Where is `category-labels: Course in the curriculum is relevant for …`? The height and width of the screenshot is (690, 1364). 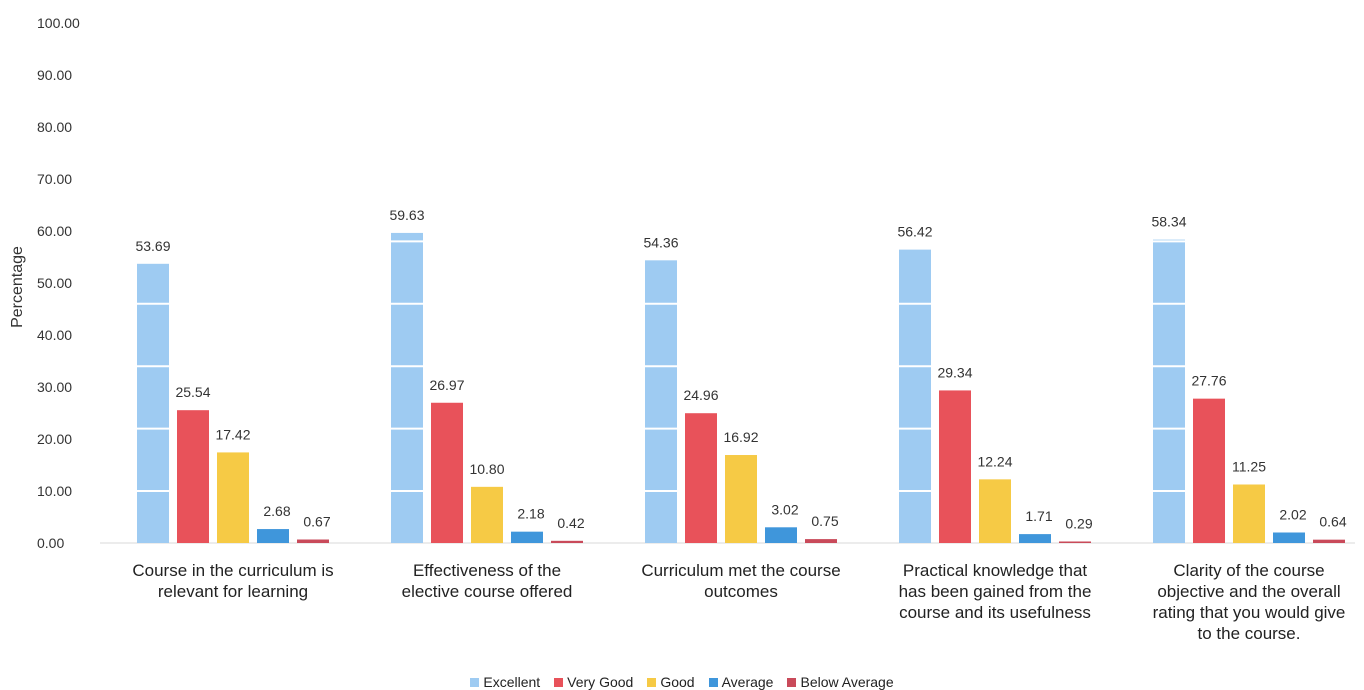 category-labels: Course in the curriculum is relevant for … is located at coordinates (738, 602).